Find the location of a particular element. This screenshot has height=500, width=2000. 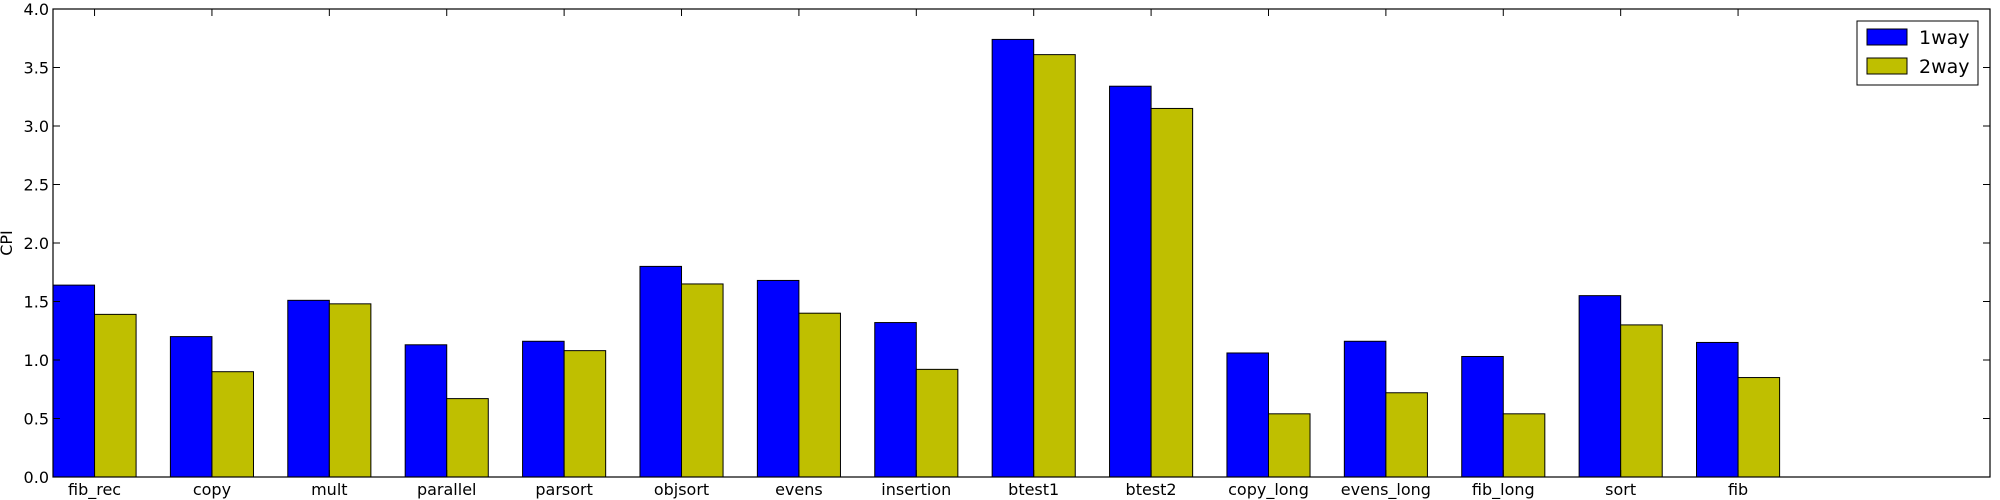

x-tick-label: copy_long is located at coordinates (1268, 490).